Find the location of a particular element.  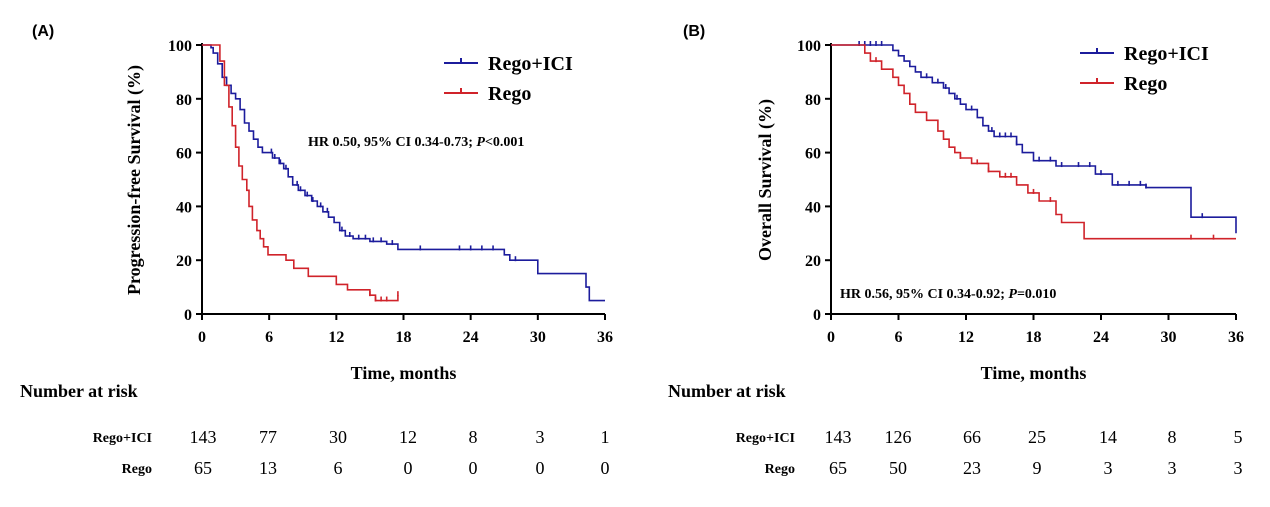

risk-value: 14 is located at coordinates (1108, 437).